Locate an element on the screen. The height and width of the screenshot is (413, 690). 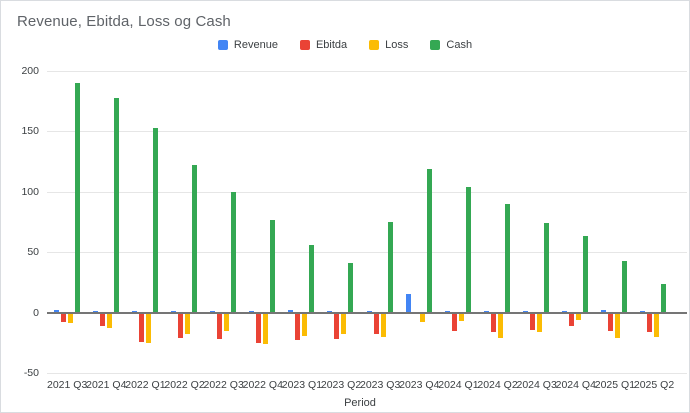
x-label-2022-q3: 2022 Q3 is located at coordinates (223, 385).